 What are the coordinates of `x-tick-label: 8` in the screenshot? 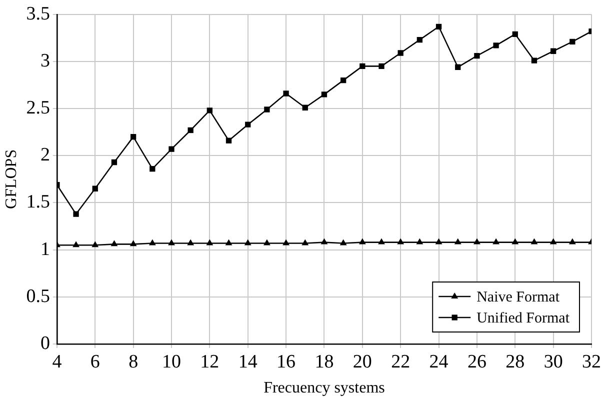 It's located at (133, 361).